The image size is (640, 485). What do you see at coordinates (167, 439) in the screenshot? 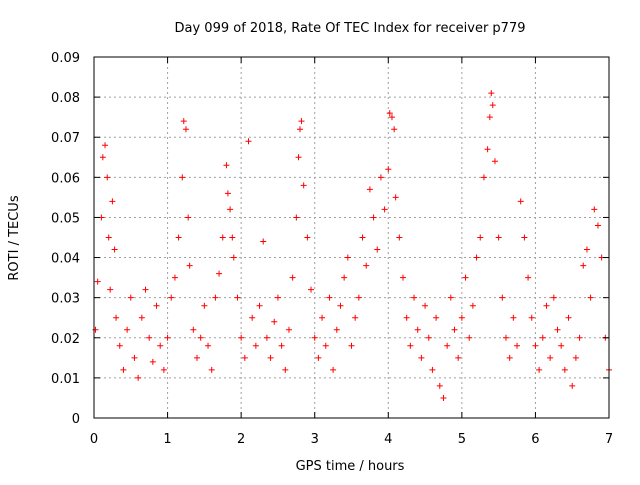
I see `x-tick-label: 1` at bounding box center [167, 439].